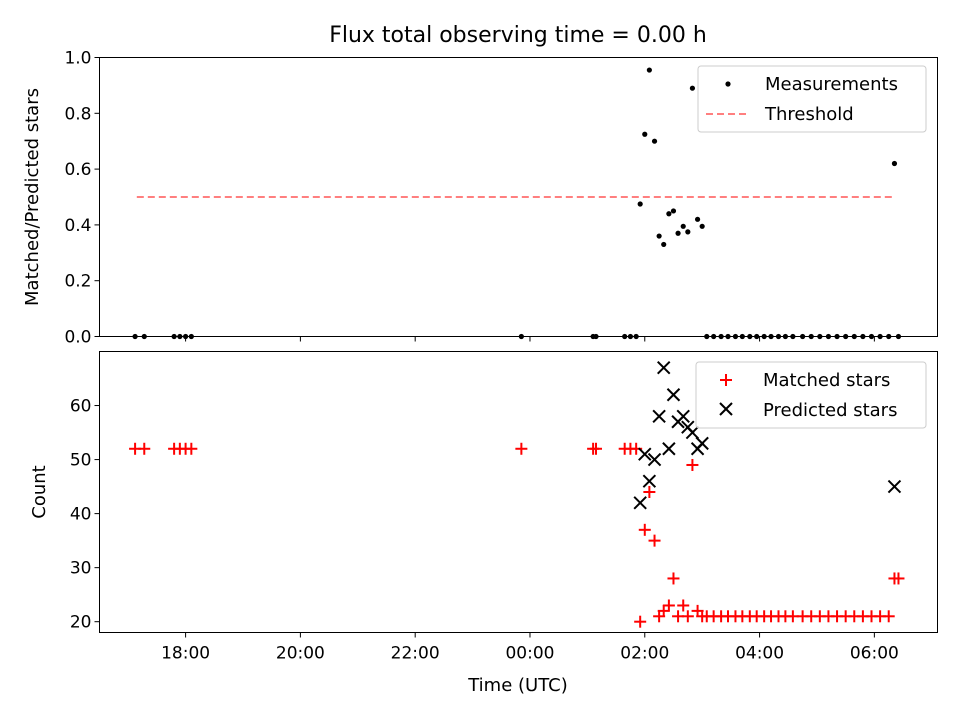  I want to click on chart-title: Flux total observing time = 0.00 h, so click(518, 35).